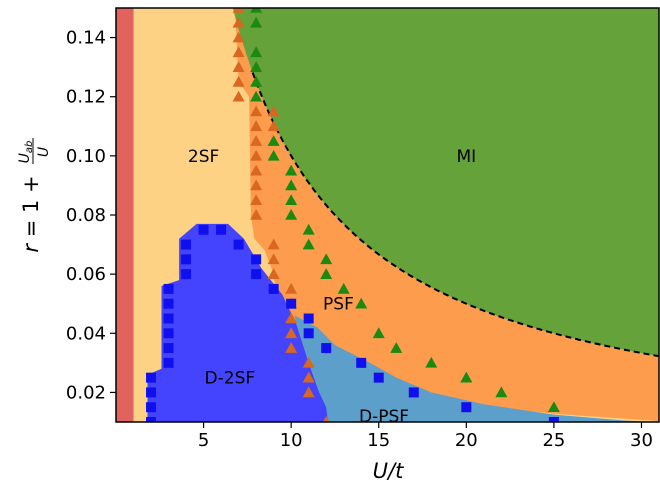 This screenshot has width=660, height=485. Describe the element at coordinates (44, 152) in the screenshot. I see `y-label-denominator: U` at that location.